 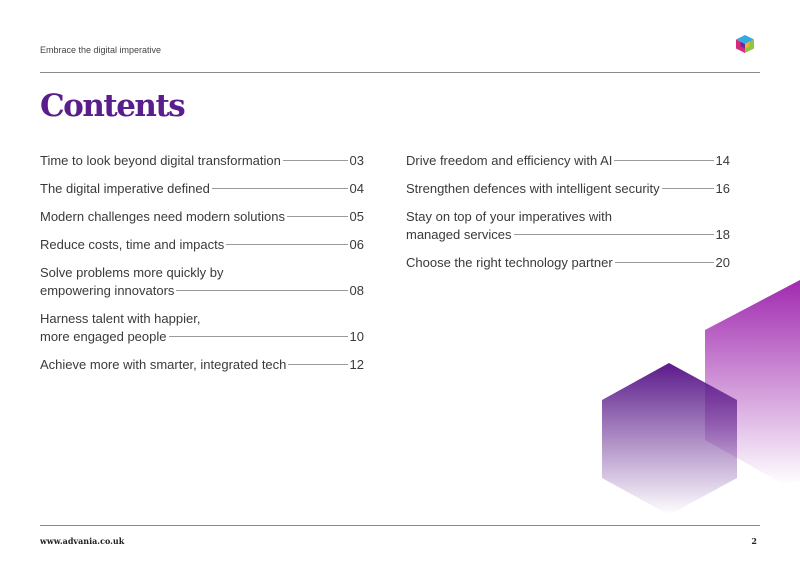 What do you see at coordinates (162, 216) in the screenshot?
I see `toc-entry-title: Modern challenges need modern solutions` at bounding box center [162, 216].